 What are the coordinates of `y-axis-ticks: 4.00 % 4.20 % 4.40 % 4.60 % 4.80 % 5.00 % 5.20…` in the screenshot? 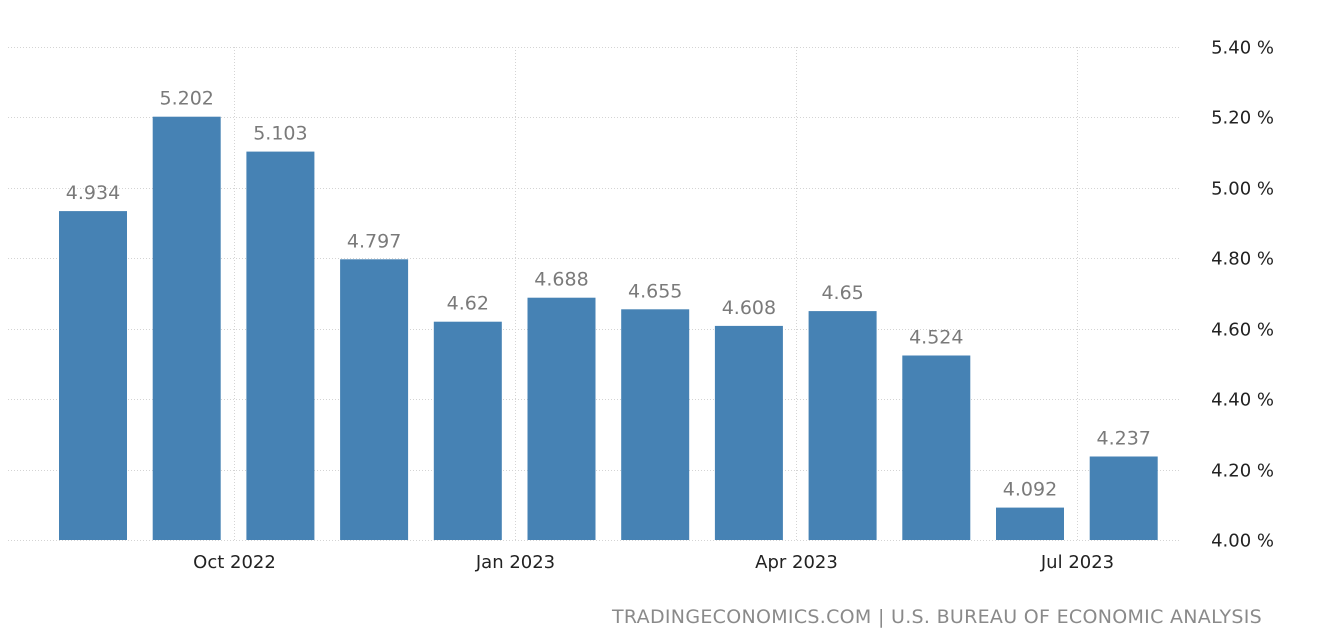 It's located at (1242, 295).